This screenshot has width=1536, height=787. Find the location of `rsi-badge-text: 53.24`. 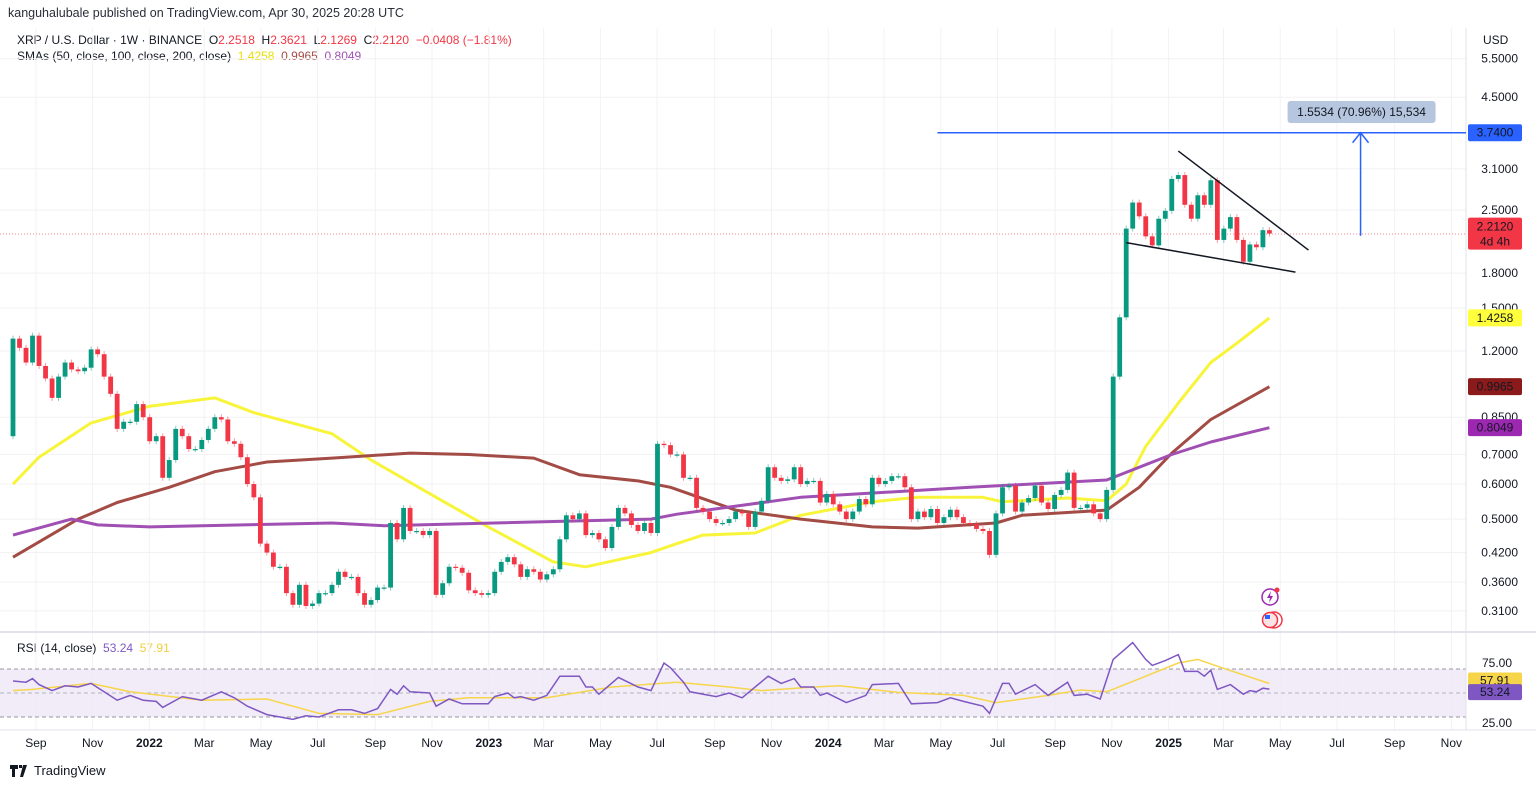

rsi-badge-text: 53.24 is located at coordinates (1495, 692).